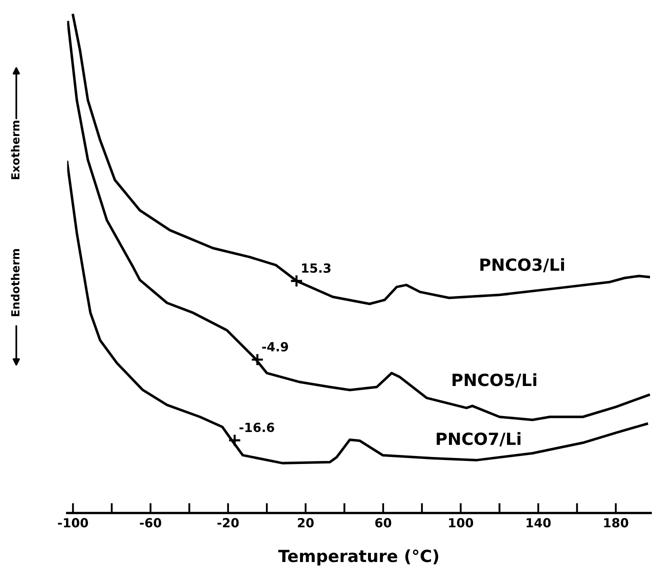 Image resolution: width=652 pixels, height=577 pixels. Describe the element at coordinates (494, 380) in the screenshot. I see `series-label: PNCO5/Li` at that location.